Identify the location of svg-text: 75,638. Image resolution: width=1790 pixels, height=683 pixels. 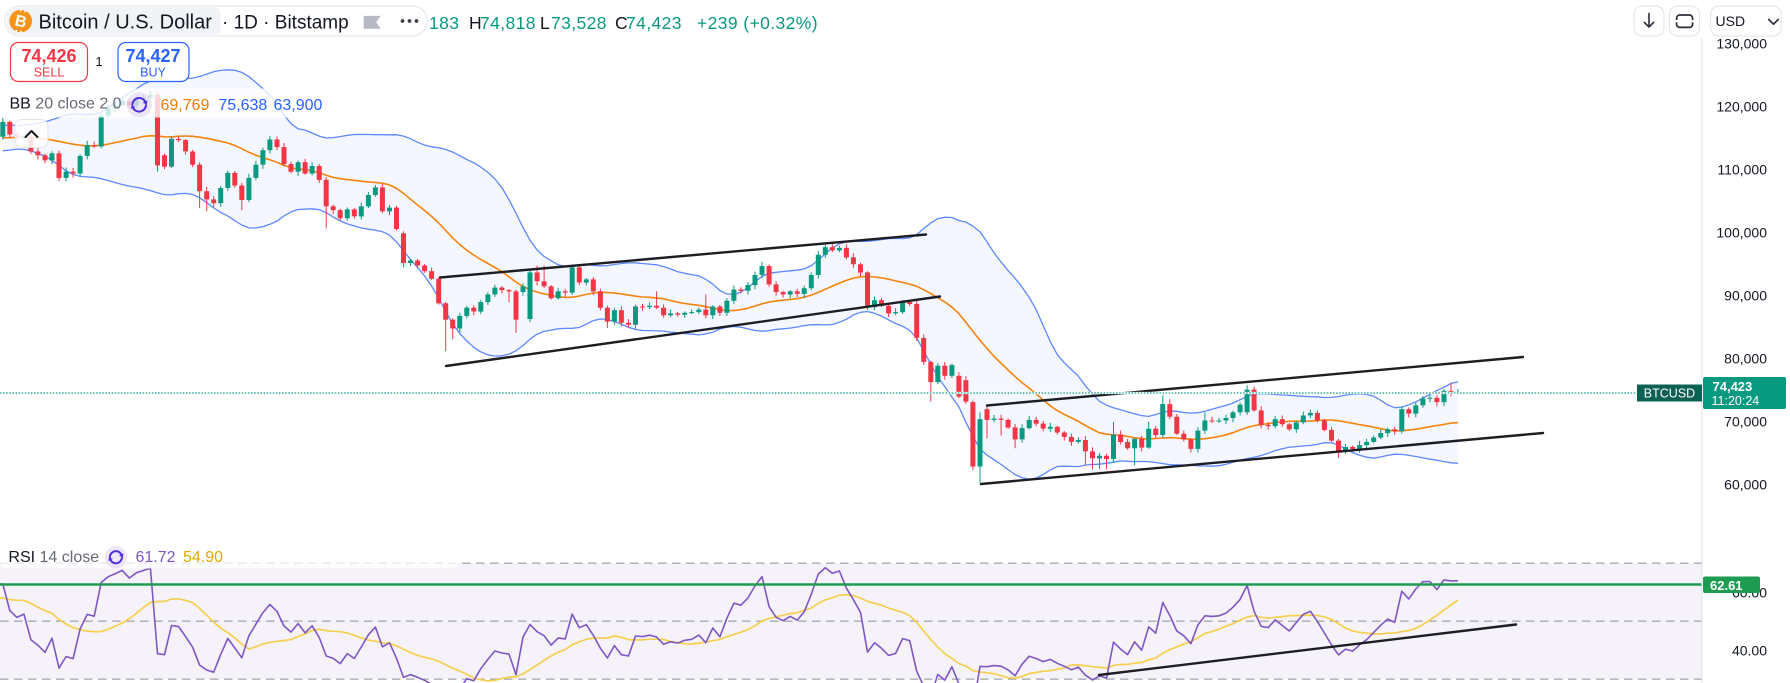
(242, 105).